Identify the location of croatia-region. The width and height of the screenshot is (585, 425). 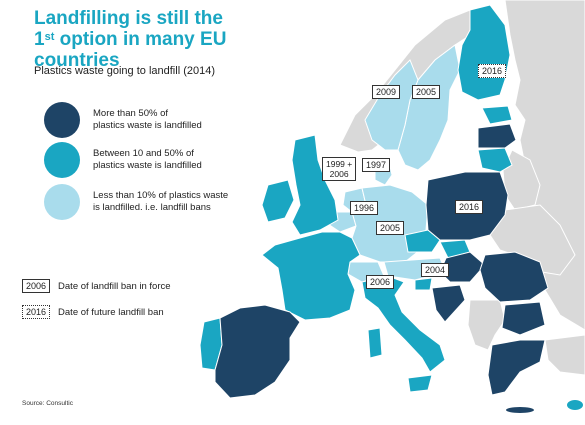
(448, 303).